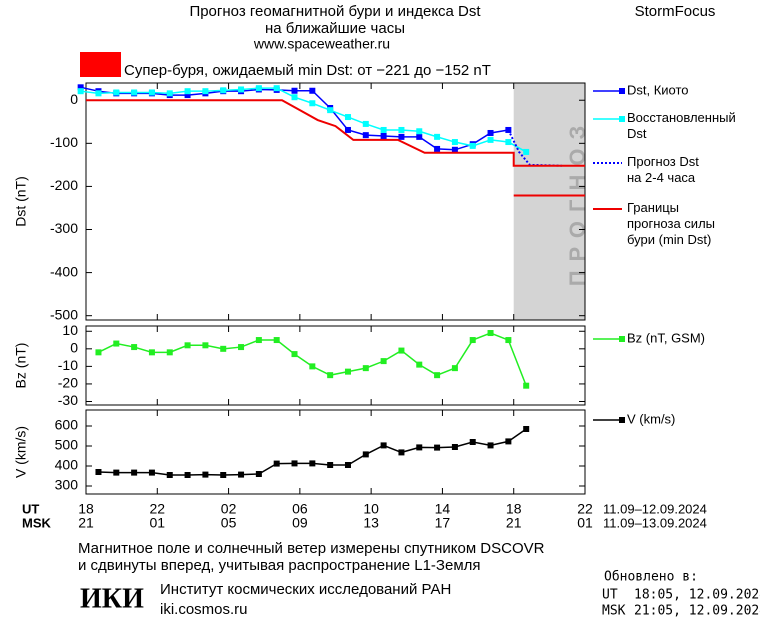 This screenshot has width=760, height=620. Describe the element at coordinates (64, 185) in the screenshot. I see `y-tick-label: -200` at that location.